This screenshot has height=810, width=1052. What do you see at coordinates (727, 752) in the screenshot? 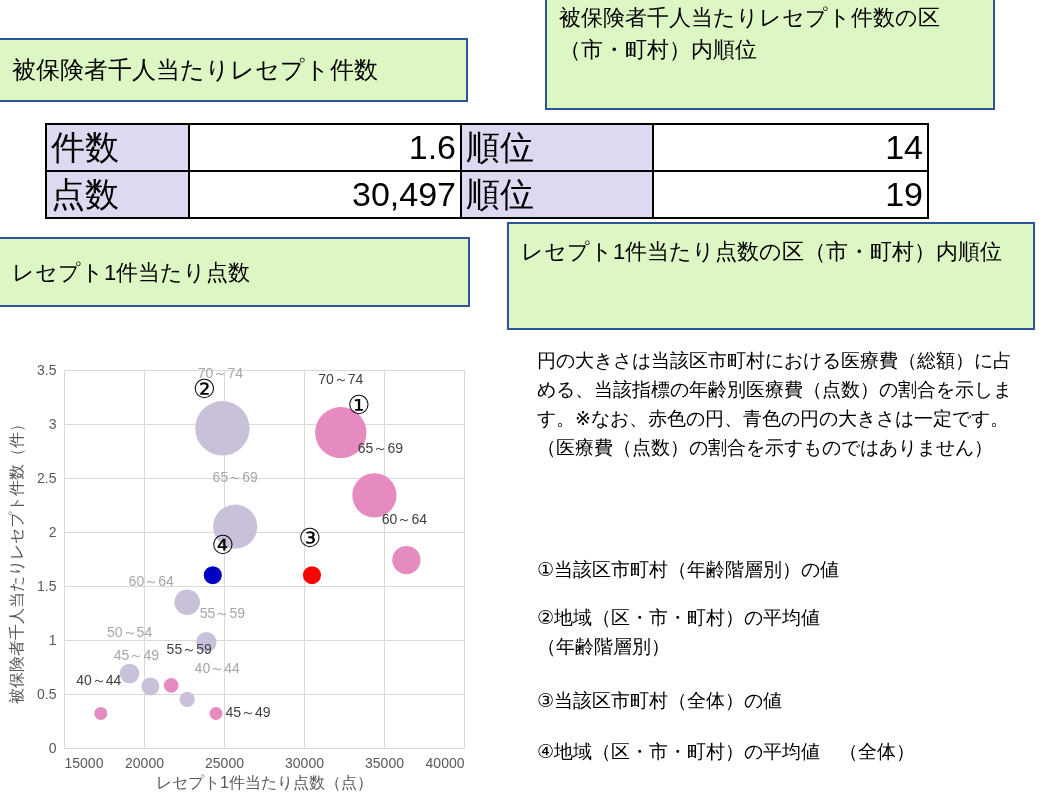
I see `text: ④地域（区・市・町村）の平均値 （全体）` at bounding box center [727, 752].